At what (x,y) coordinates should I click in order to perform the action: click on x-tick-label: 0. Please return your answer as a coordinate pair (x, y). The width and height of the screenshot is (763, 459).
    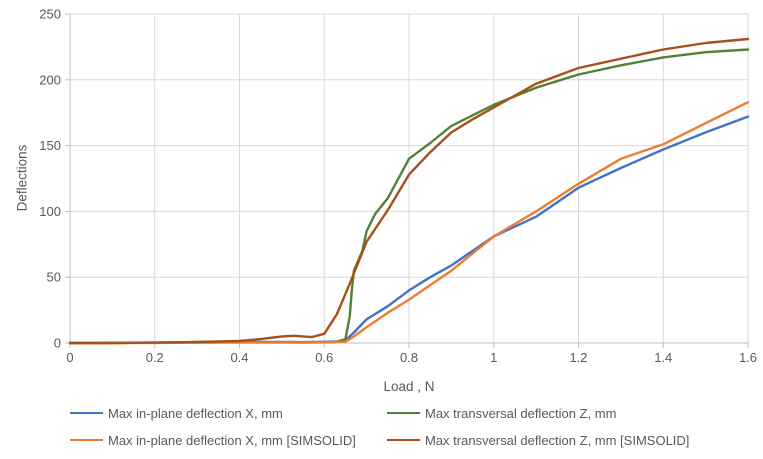
    Looking at the image, I should click on (69, 357).